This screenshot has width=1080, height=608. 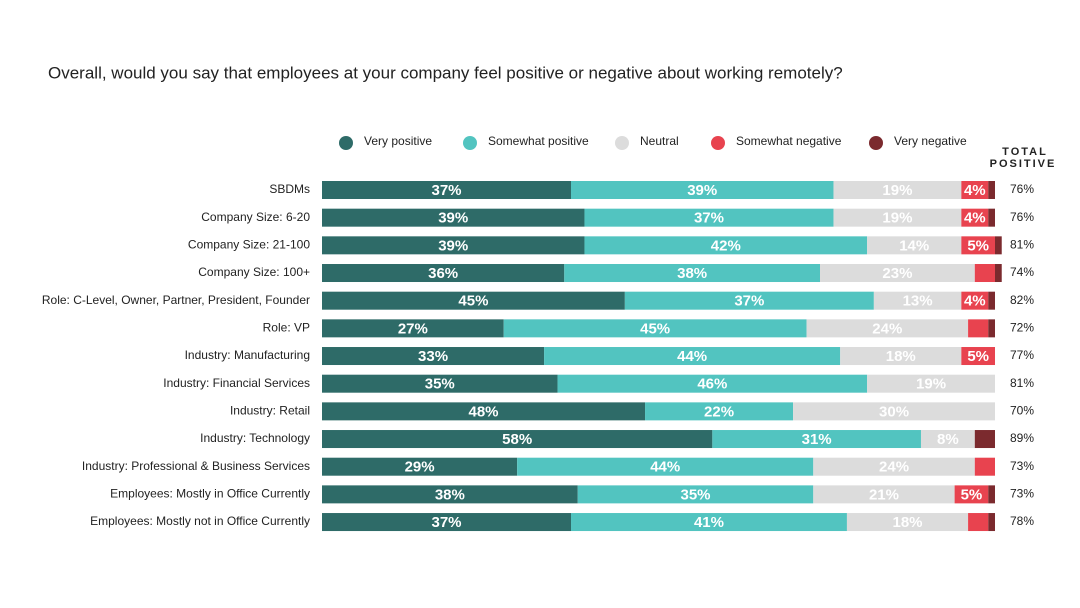 I want to click on value-label: 14%, so click(x=914, y=245).